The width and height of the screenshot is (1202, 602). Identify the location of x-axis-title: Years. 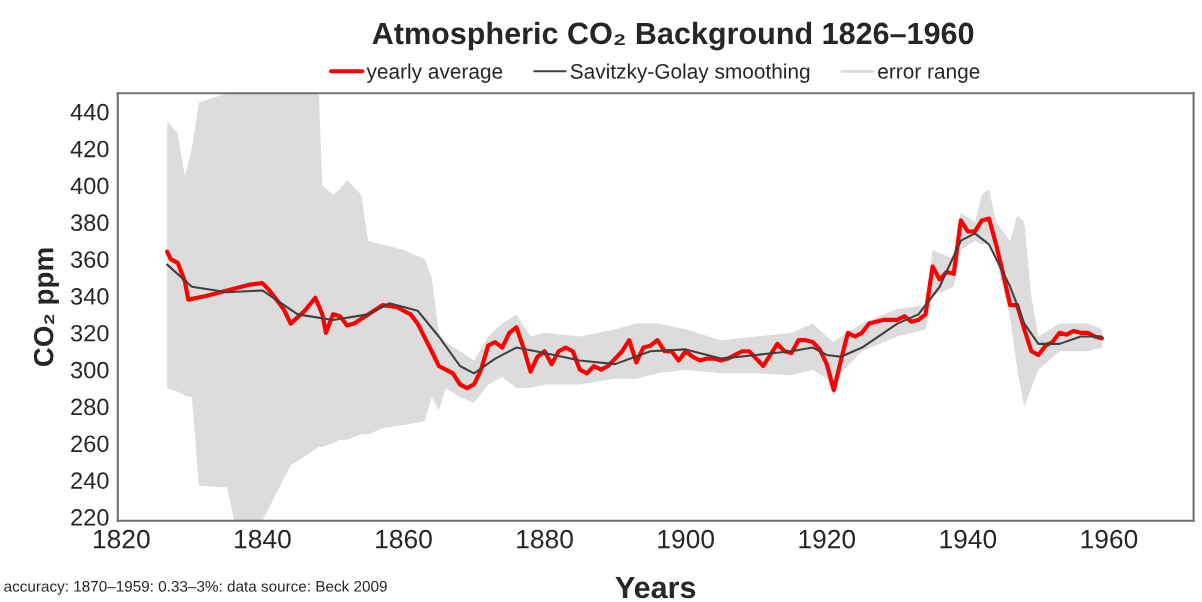
(655, 588).